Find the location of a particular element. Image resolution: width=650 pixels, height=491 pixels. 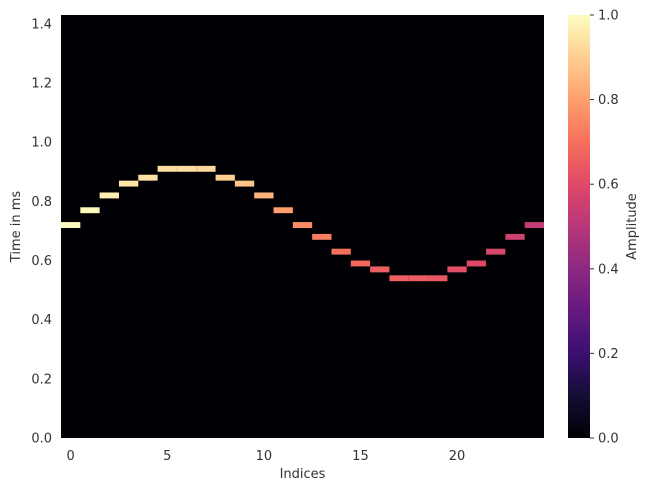

y-tick-label: 0.2 is located at coordinates (41, 379).